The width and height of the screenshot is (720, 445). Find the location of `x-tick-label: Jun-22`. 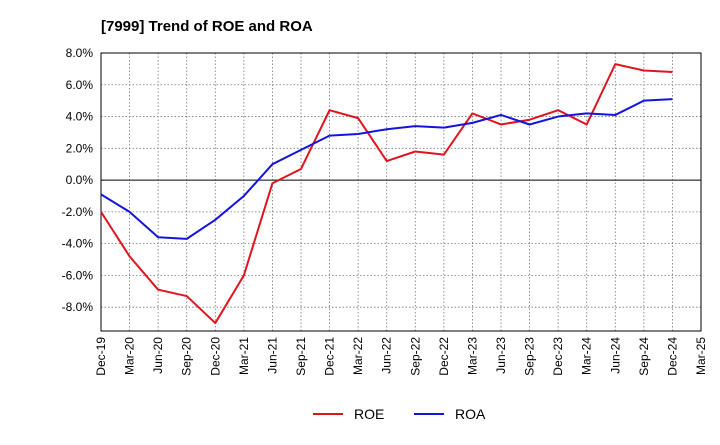

x-tick-label: Jun-22 is located at coordinates (387, 355).